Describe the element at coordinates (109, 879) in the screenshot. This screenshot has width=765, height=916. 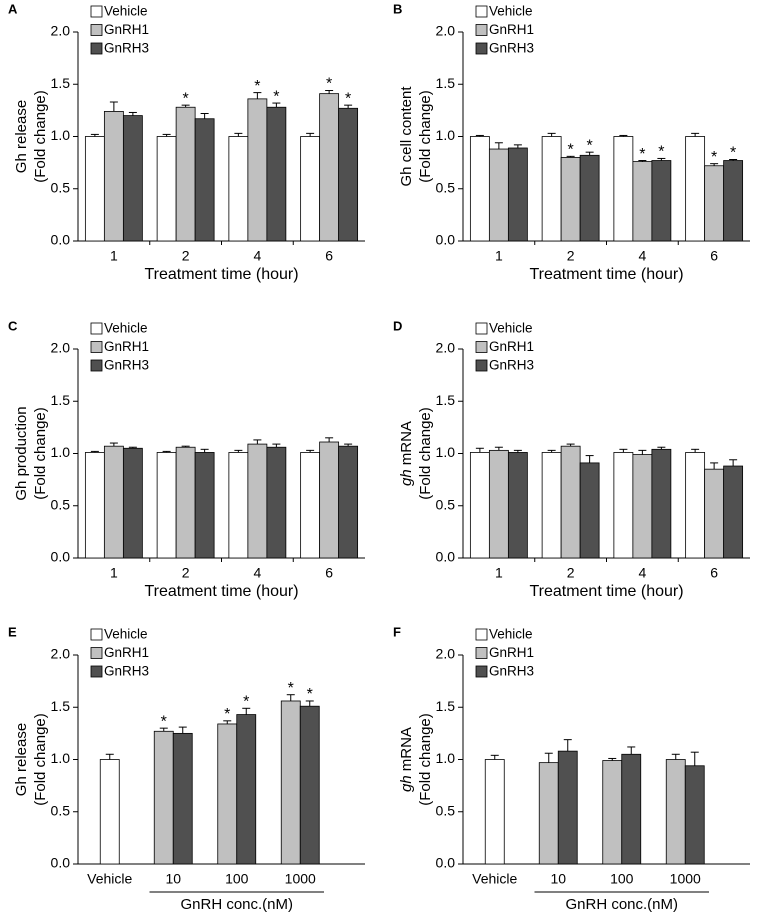
I see `x-tick-label: Vehicle` at that location.